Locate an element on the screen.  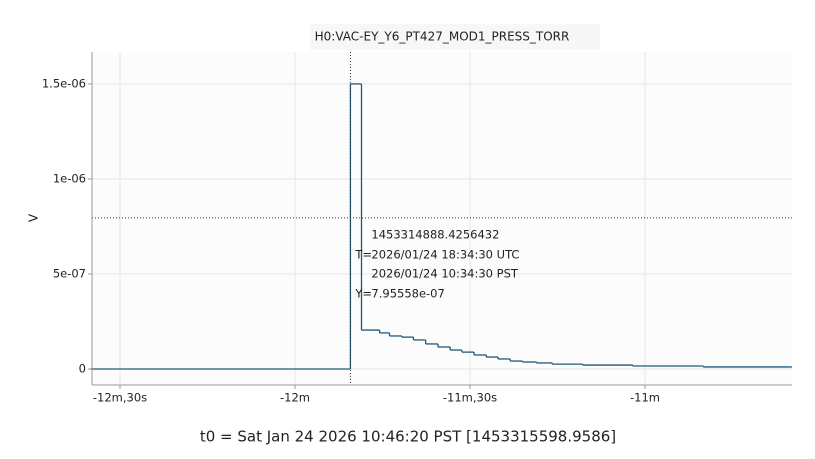
y-tick-label: 1.5e-06 is located at coordinates (64, 83).